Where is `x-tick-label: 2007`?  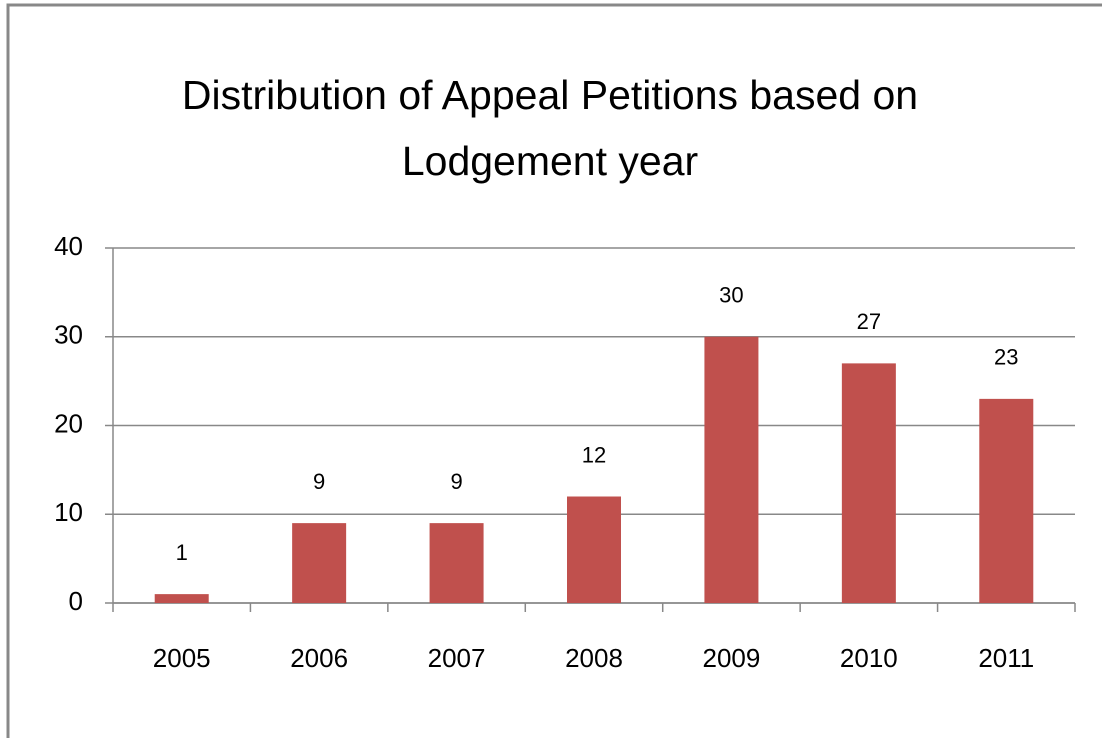 x-tick-label: 2007 is located at coordinates (457, 658).